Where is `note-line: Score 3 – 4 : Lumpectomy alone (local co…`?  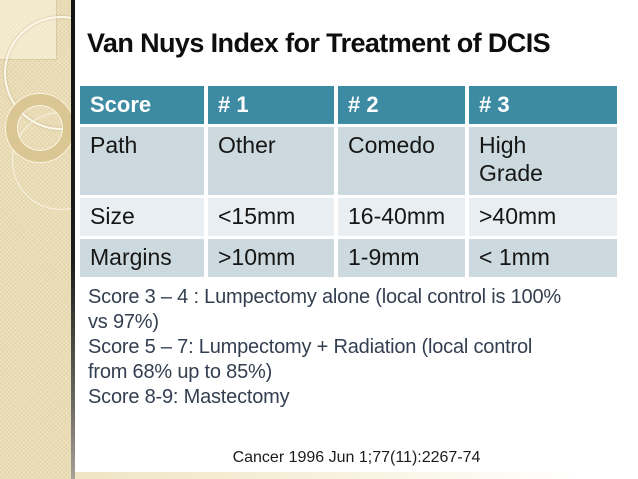 note-line: Score 3 – 4 : Lumpectomy alone (local co… is located at coordinates (324, 297).